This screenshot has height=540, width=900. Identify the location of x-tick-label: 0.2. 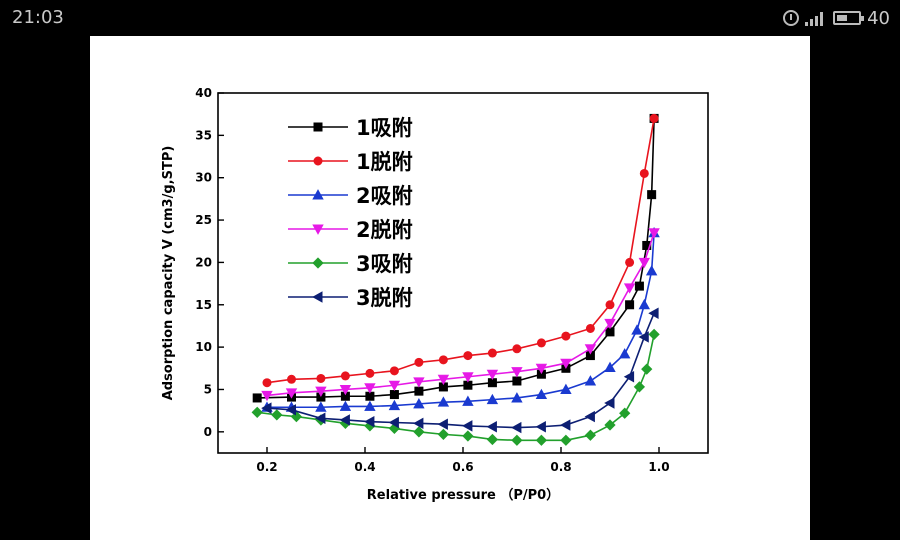
(266, 467).